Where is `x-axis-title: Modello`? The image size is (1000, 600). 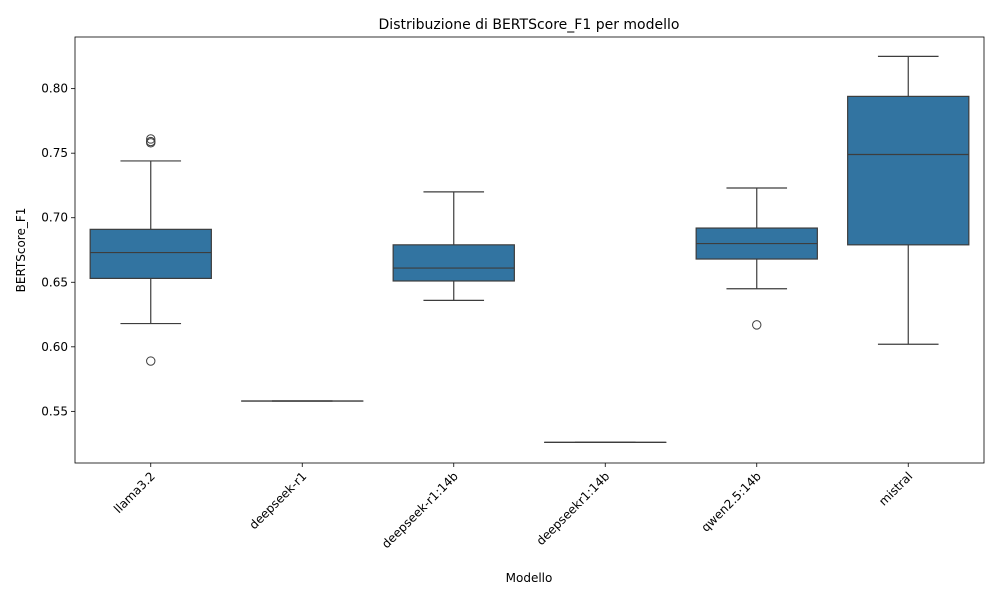
x-axis-title: Modello is located at coordinates (529, 578).